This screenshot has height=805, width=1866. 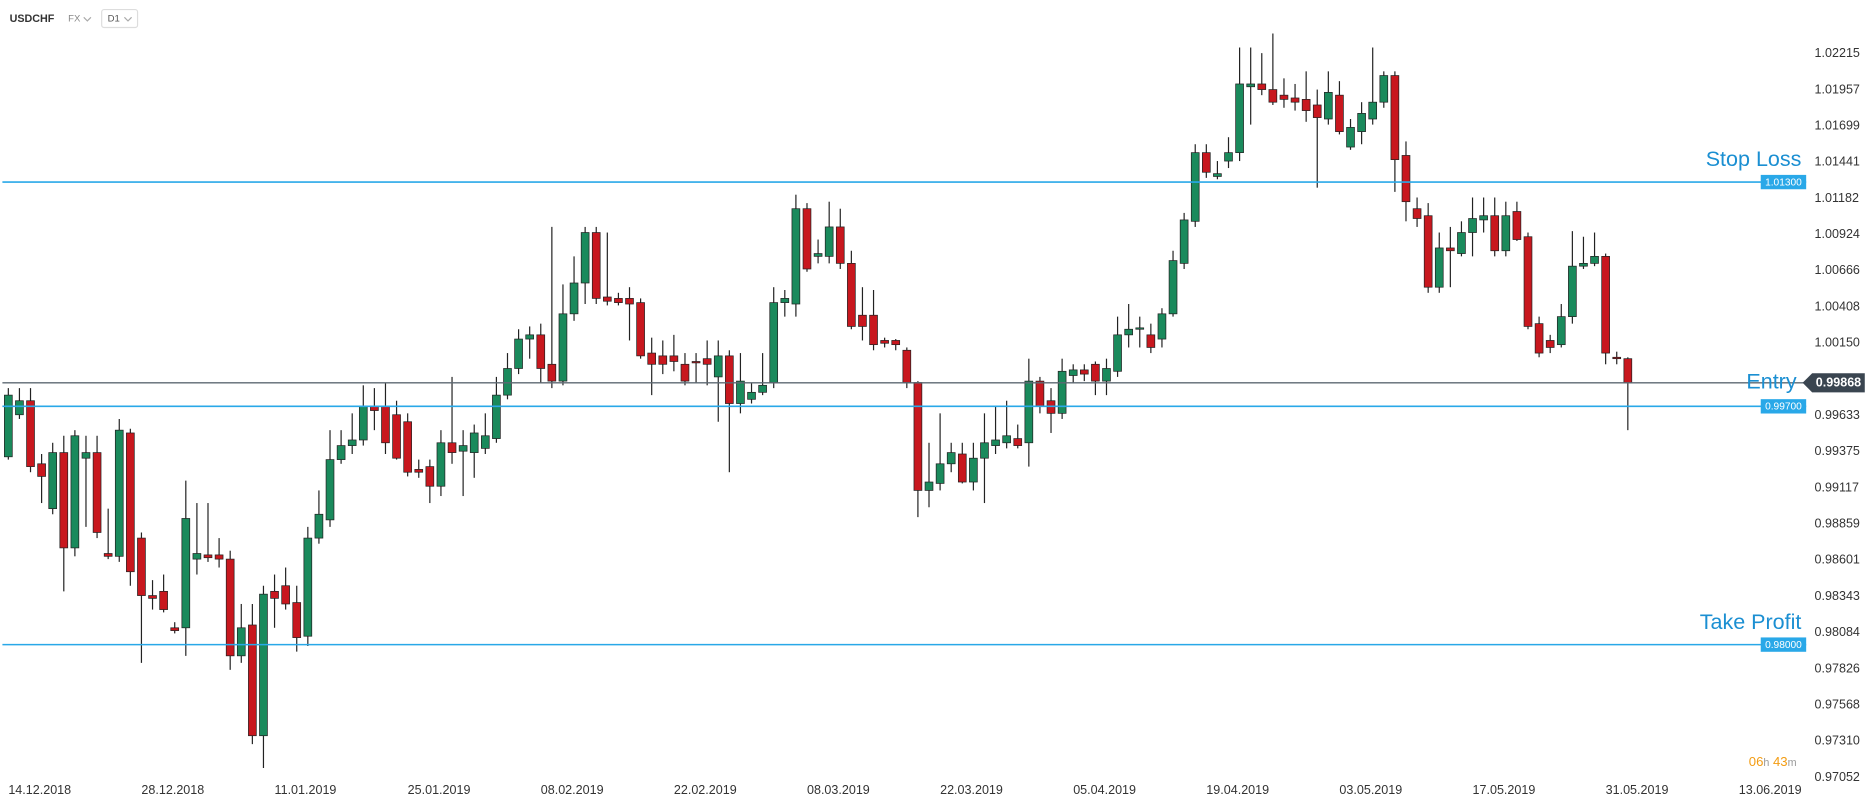 I want to click on countdown-m: m, so click(x=1792, y=763).